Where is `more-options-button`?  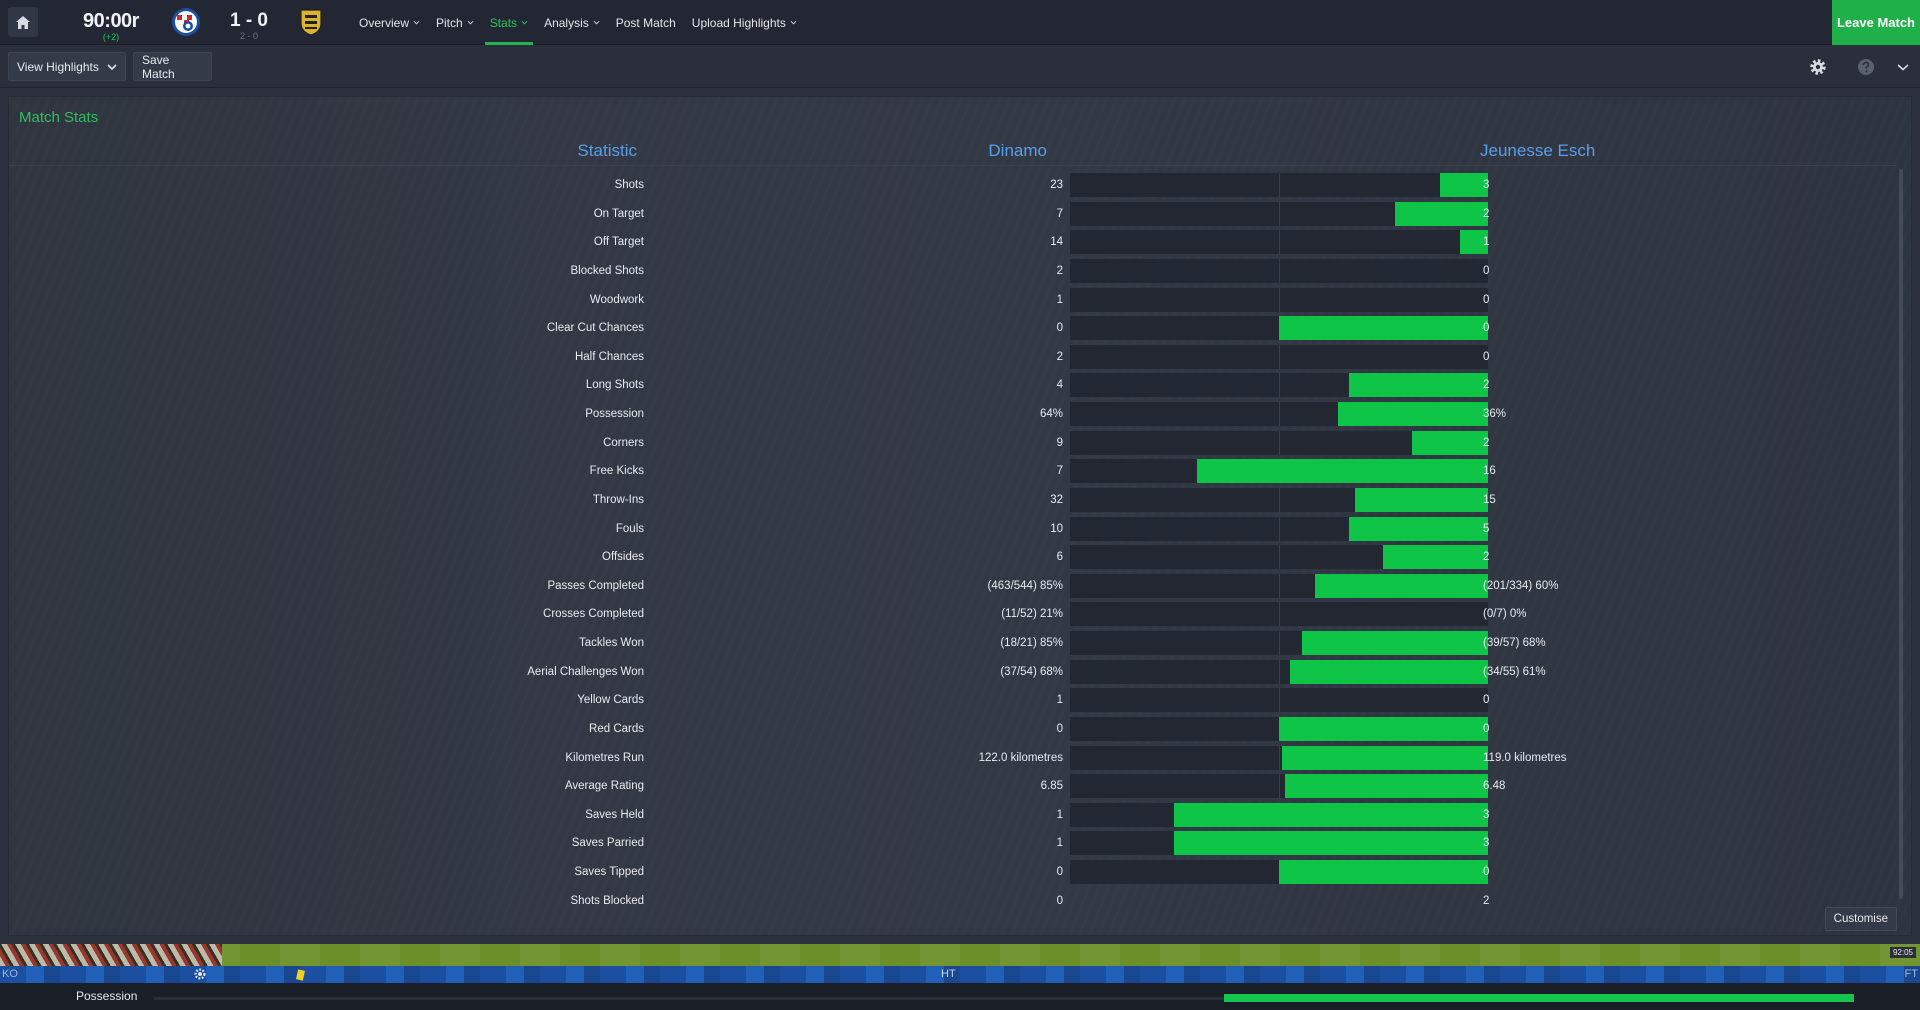
more-options-button is located at coordinates (1903, 67).